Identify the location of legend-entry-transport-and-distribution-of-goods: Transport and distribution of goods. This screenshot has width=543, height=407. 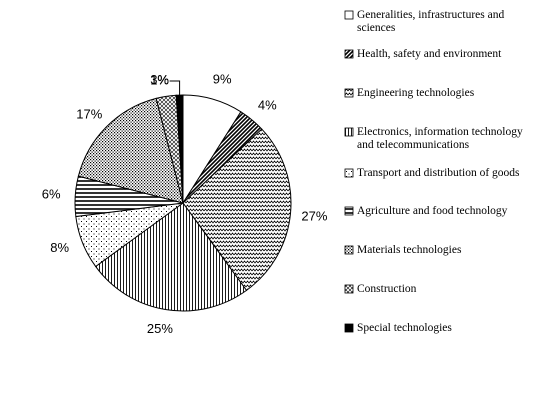
(432, 173).